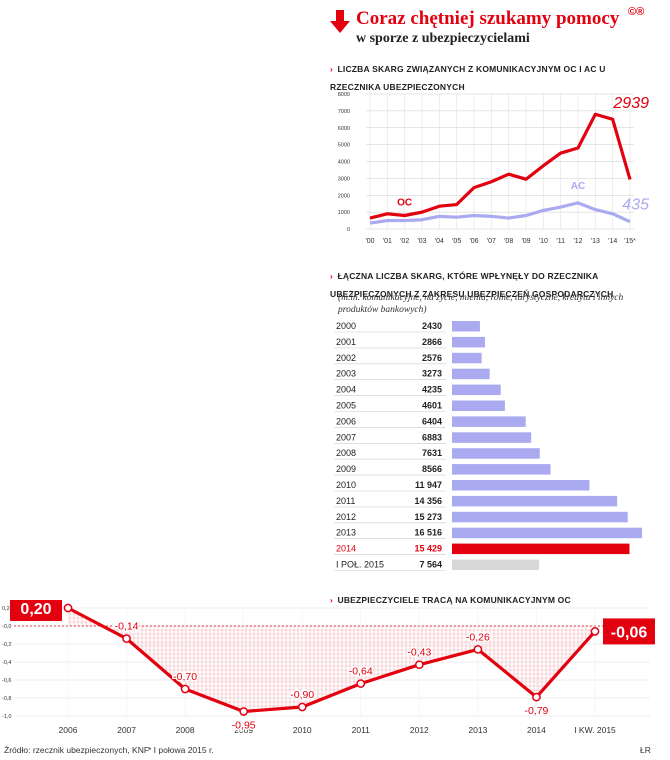 Image resolution: width=670 pixels, height=760 pixels. Describe the element at coordinates (525, 241) in the screenshot. I see `x-tick-label: '09` at that location.